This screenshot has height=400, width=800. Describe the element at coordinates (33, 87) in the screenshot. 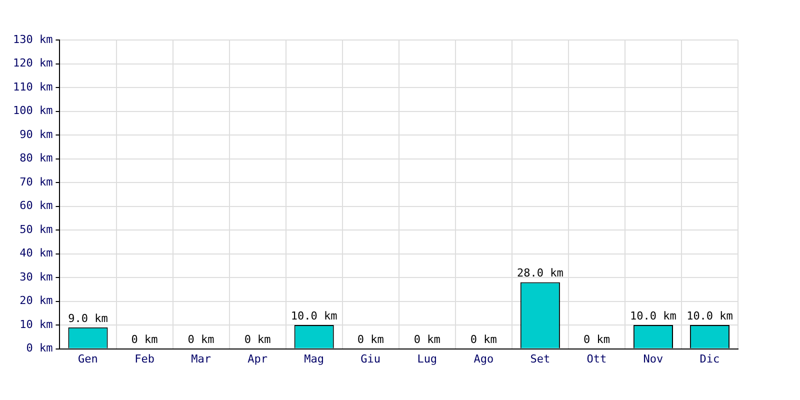

I see `y-tick-label: 110 km` at that location.